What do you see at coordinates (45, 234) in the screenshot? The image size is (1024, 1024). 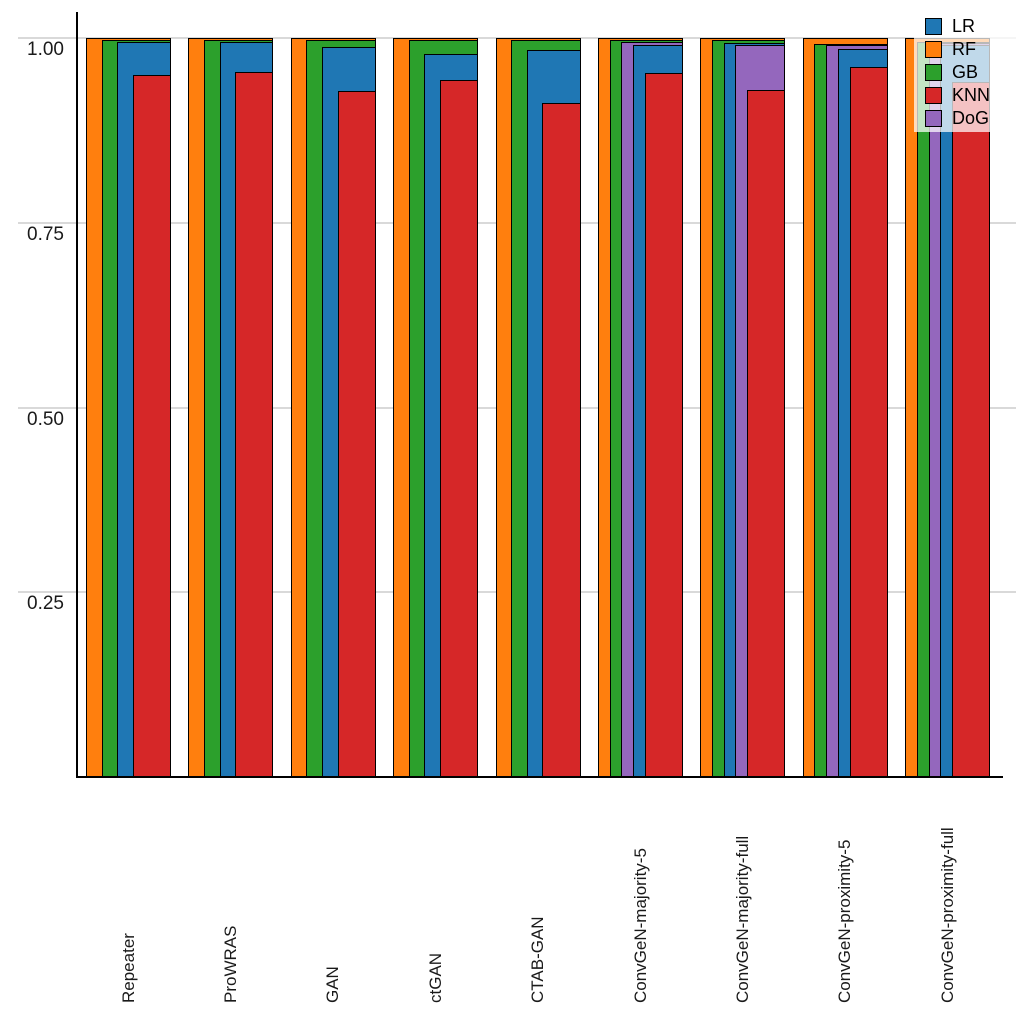 I see `y-tick-label: 0.75` at bounding box center [45, 234].